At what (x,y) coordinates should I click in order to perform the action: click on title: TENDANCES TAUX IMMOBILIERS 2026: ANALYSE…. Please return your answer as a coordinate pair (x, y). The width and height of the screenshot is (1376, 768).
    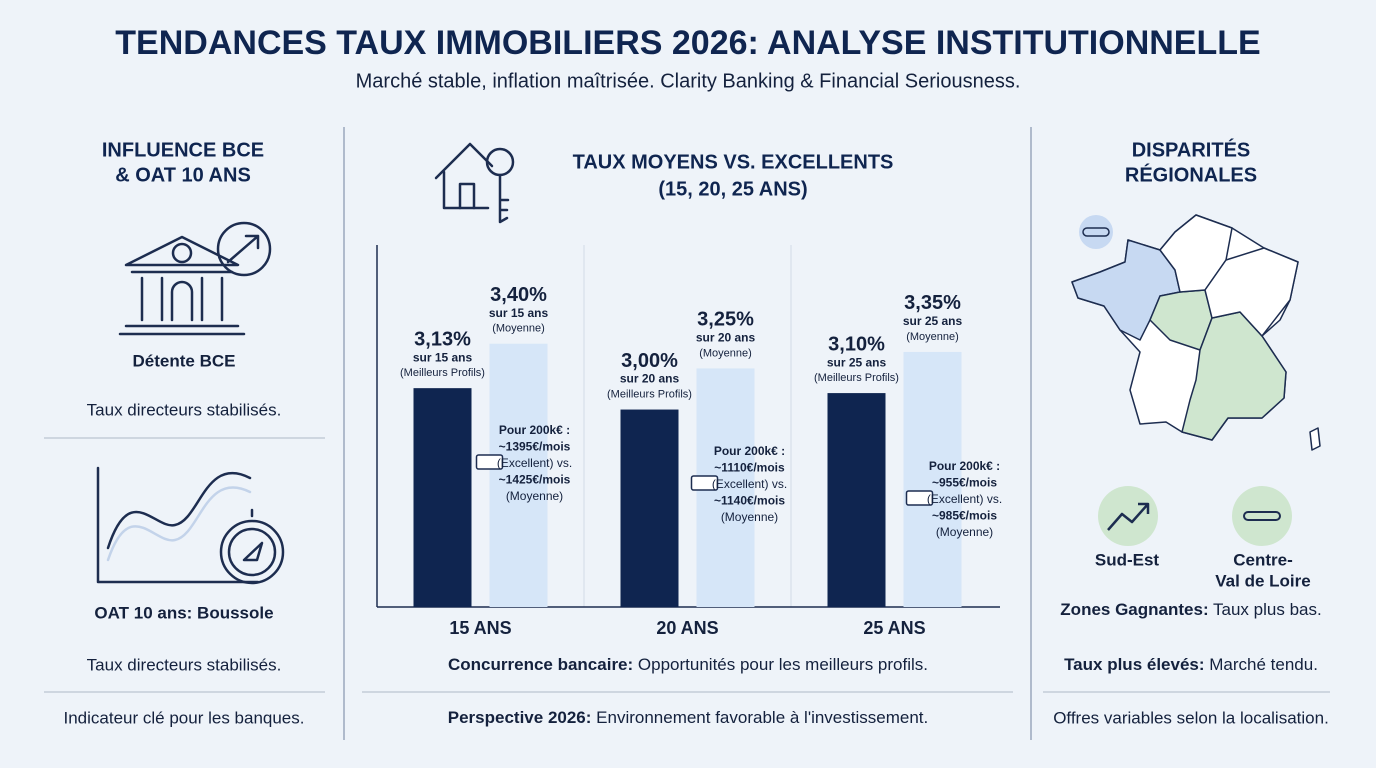
    Looking at the image, I should click on (687, 43).